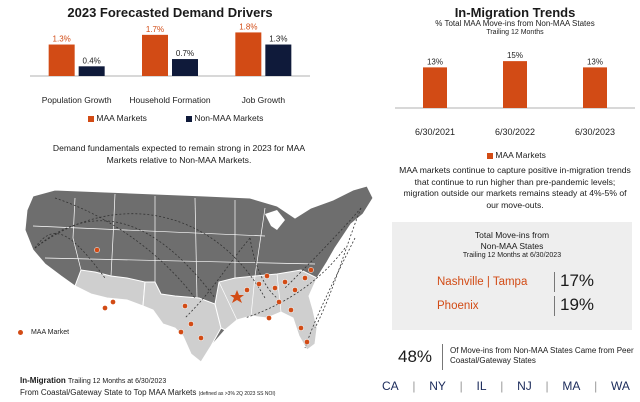 Image resolution: width=640 pixels, height=402 pixels. Describe the element at coordinates (248, 26) in the screenshot. I see `drivers-data-label: 1.8%` at that location.